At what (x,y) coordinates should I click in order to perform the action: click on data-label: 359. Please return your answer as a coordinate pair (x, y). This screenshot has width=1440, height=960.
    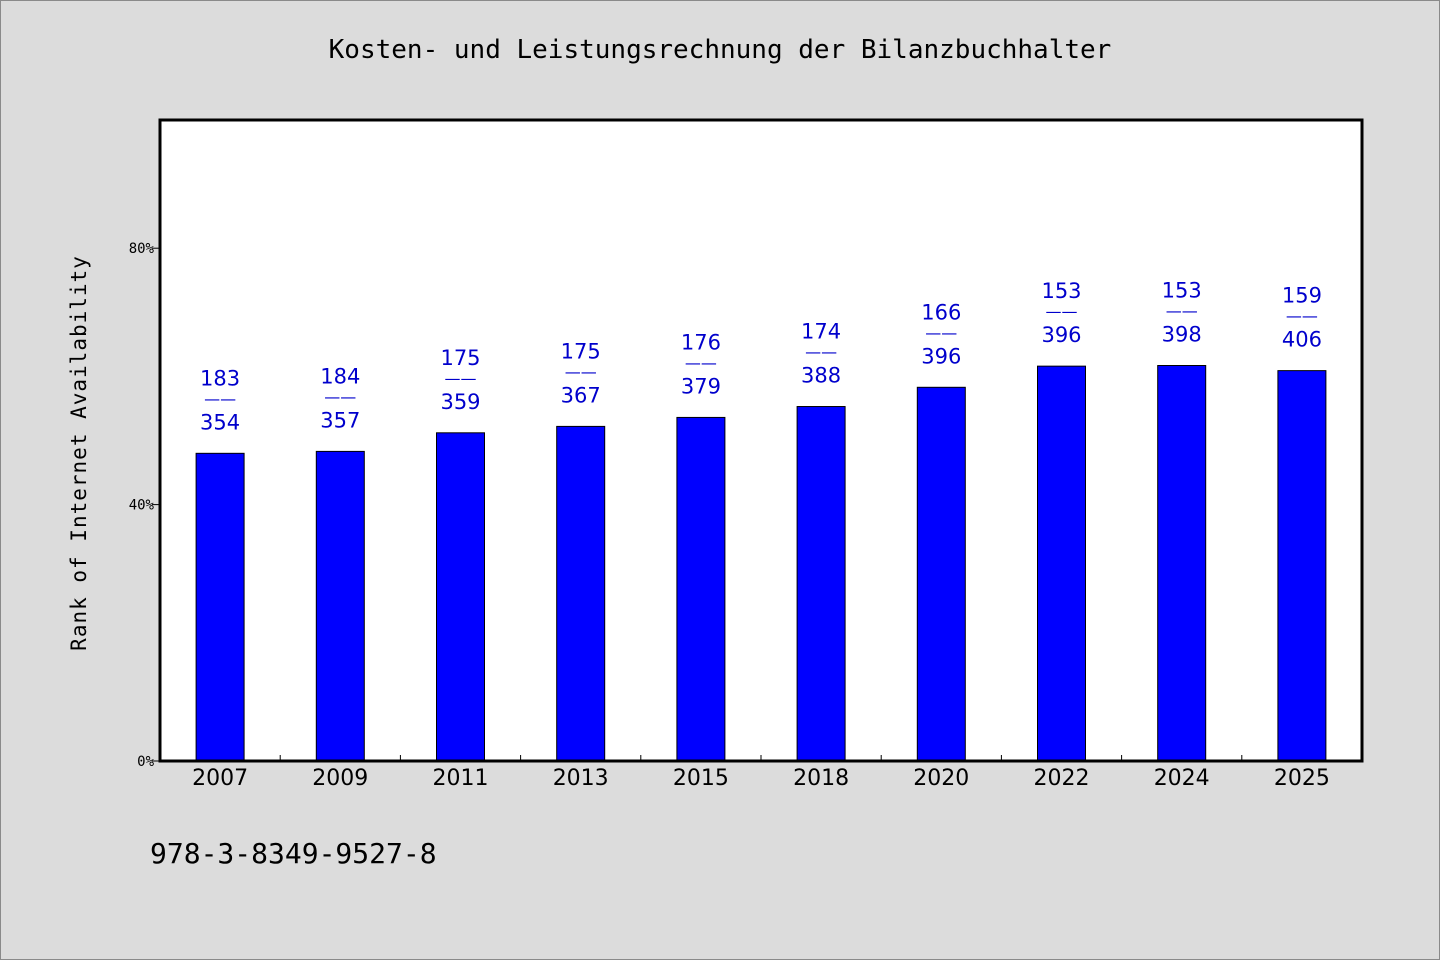
    Looking at the image, I should click on (460, 402).